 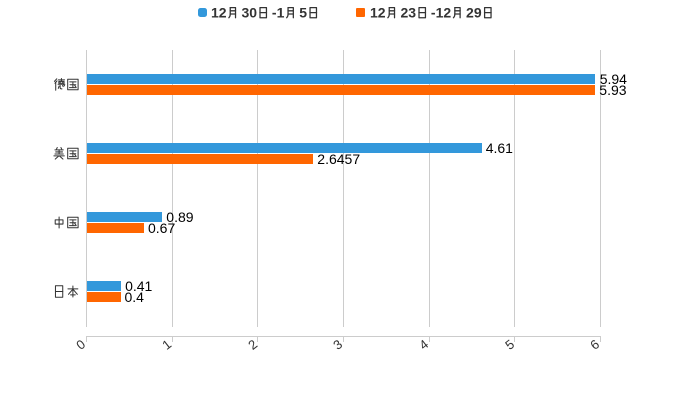 What do you see at coordinates (249, 13) in the screenshot?
I see `svg-text: 30` at bounding box center [249, 13].